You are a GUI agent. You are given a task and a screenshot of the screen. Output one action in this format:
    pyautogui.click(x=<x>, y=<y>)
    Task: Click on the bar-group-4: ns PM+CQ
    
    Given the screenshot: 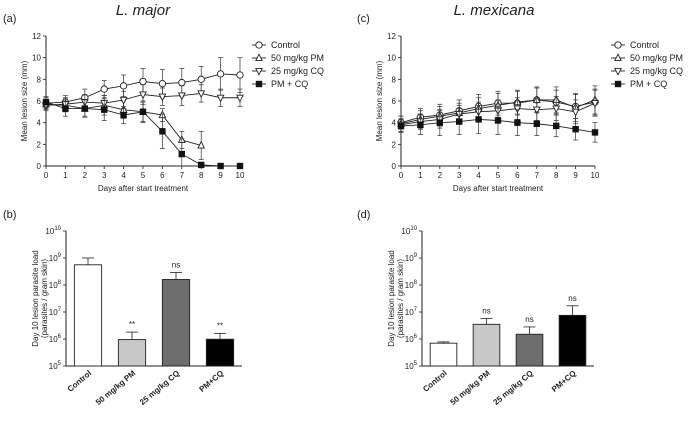 What is the action you would take?
    pyautogui.click(x=568, y=344)
    